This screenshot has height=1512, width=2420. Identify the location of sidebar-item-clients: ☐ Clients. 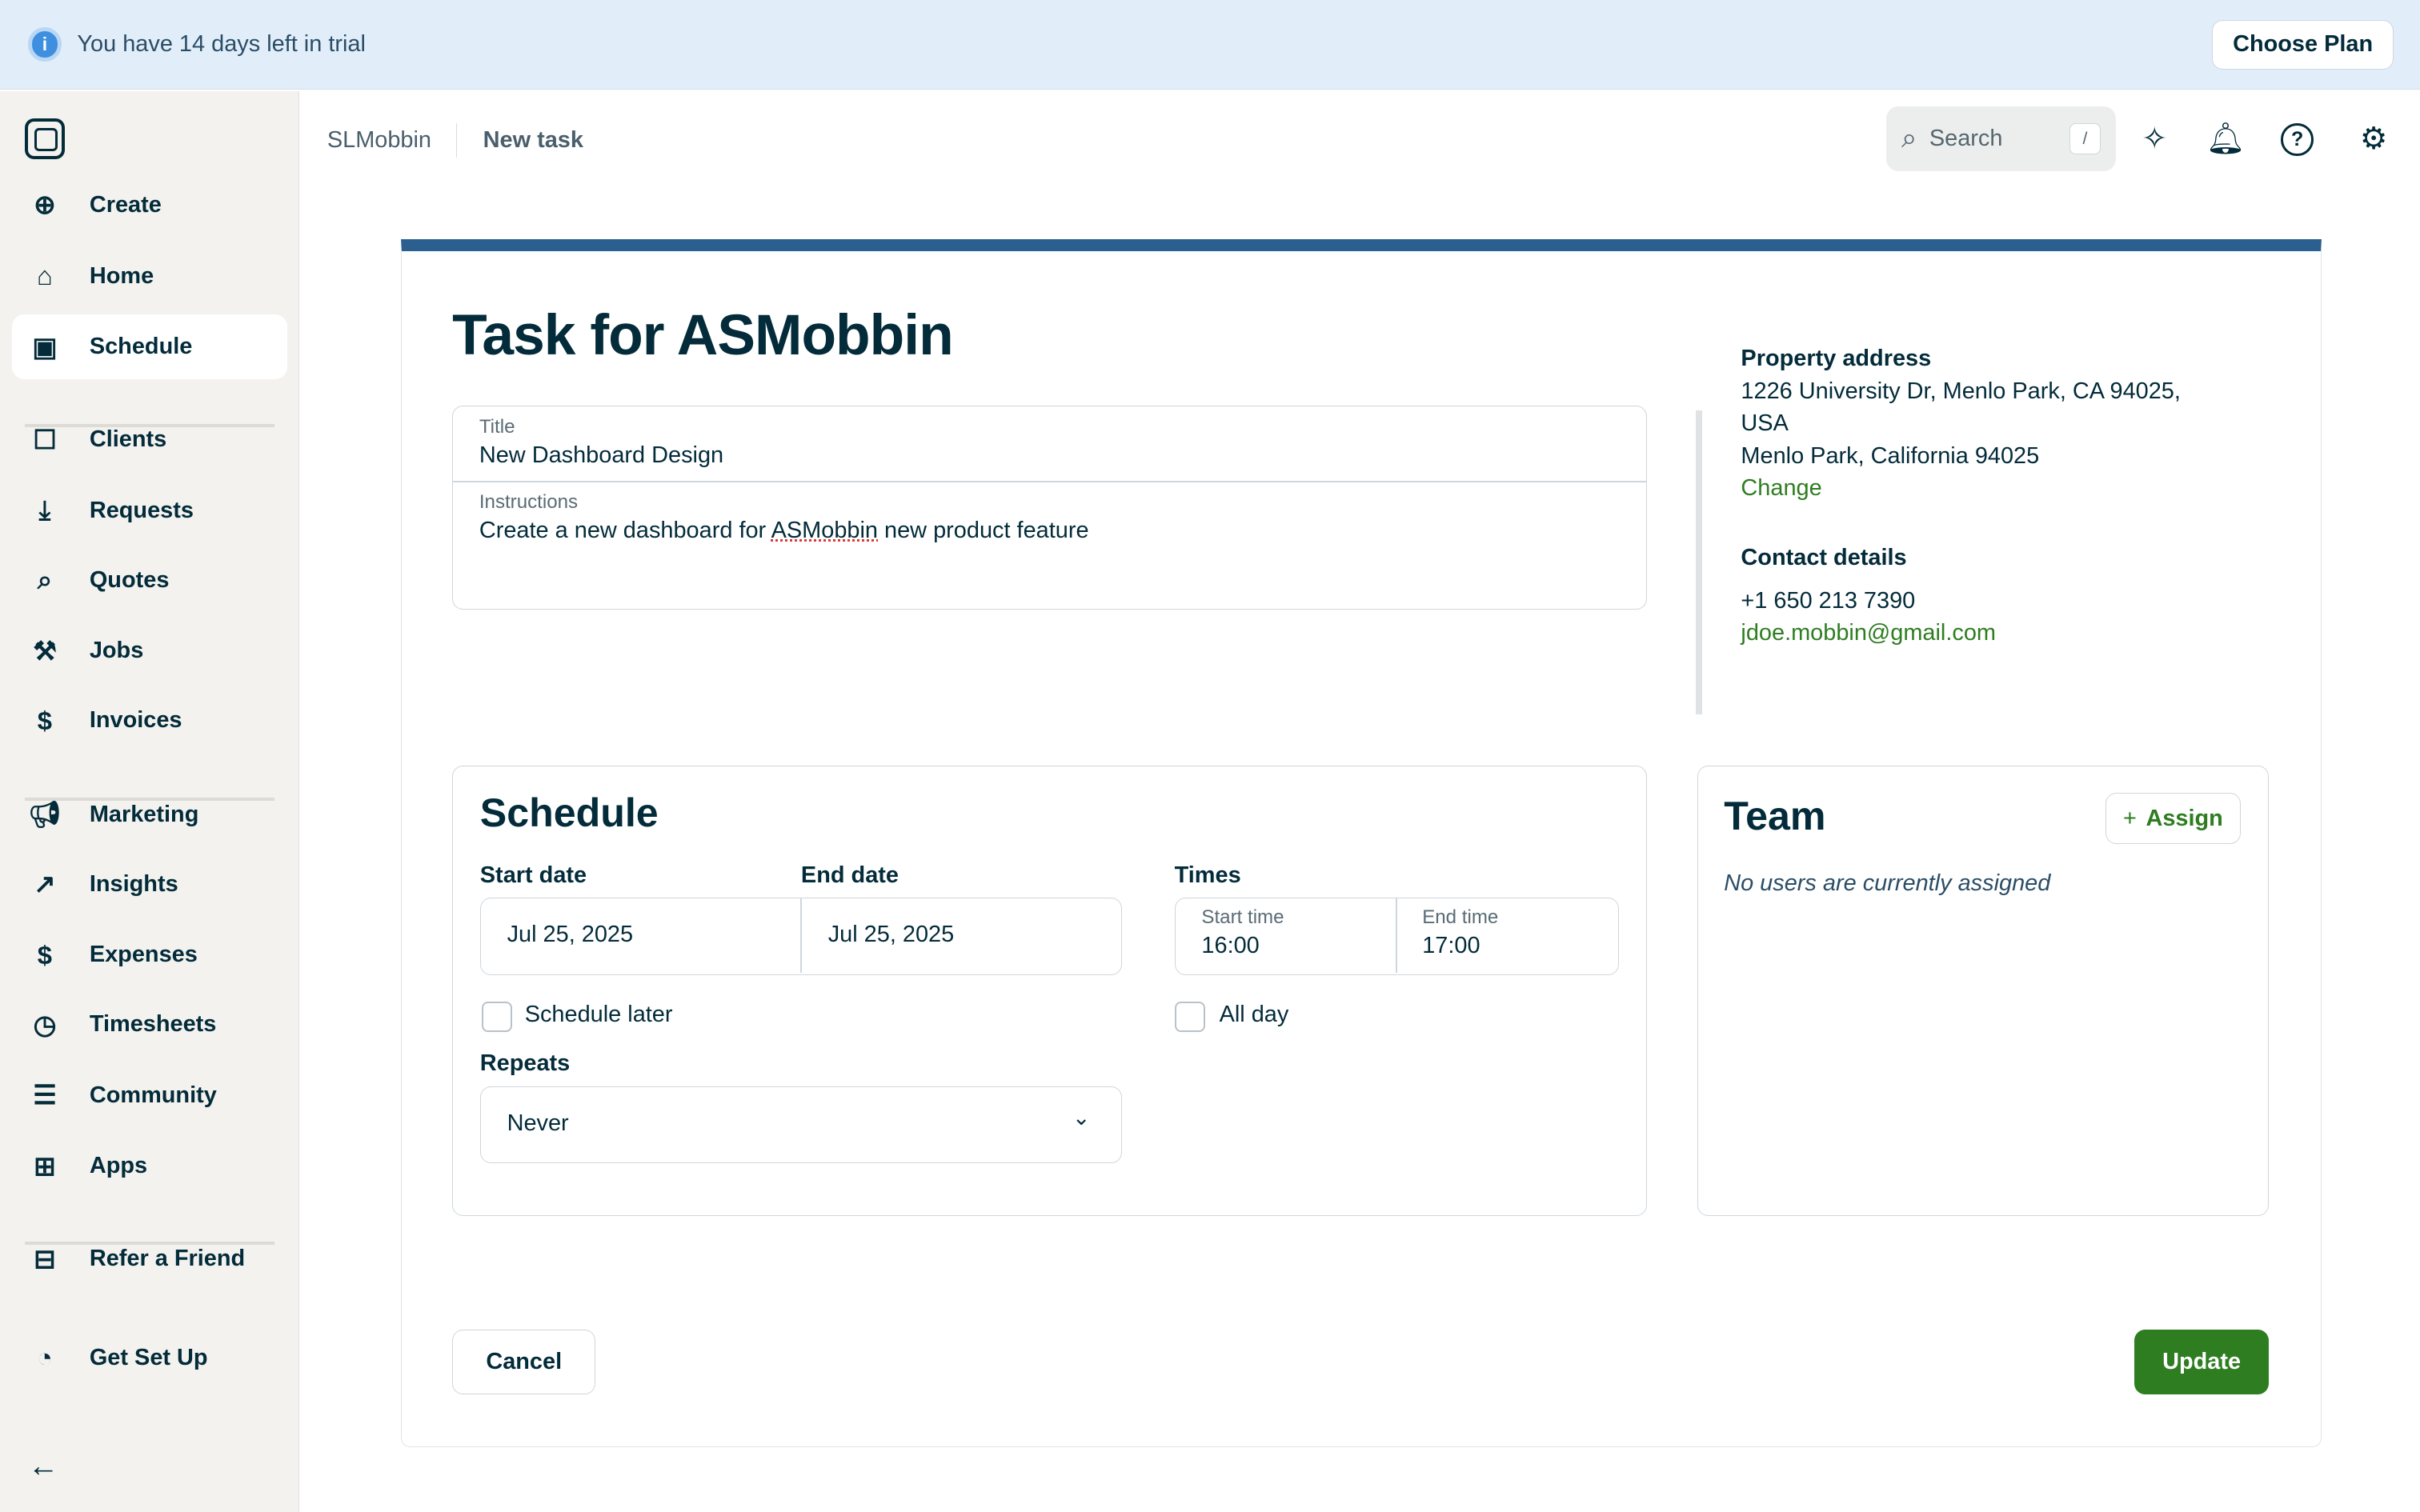
(149, 439).